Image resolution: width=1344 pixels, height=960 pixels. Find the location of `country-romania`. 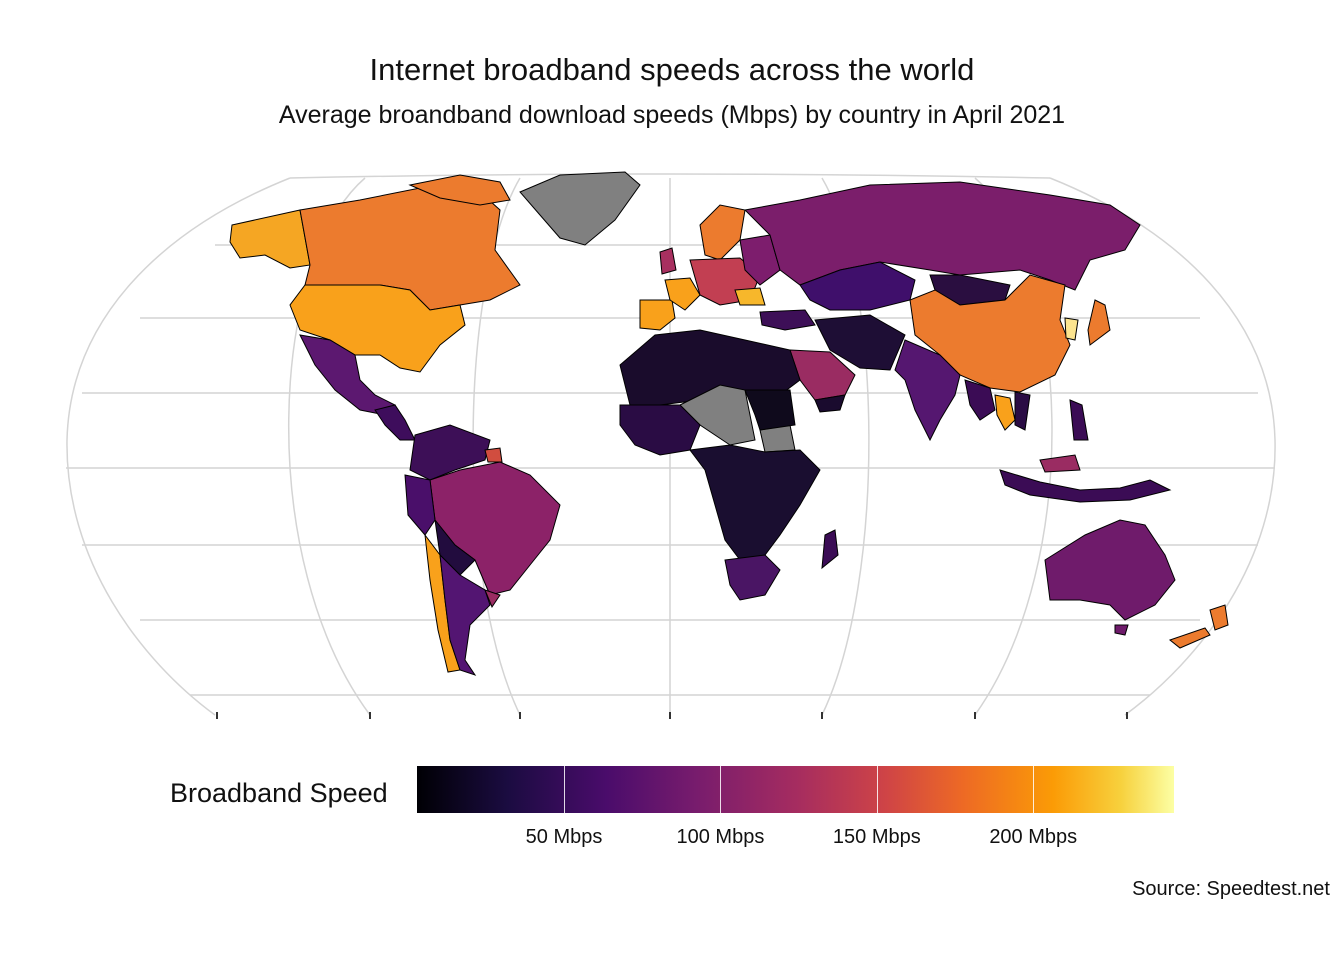

country-romania is located at coordinates (750, 296).